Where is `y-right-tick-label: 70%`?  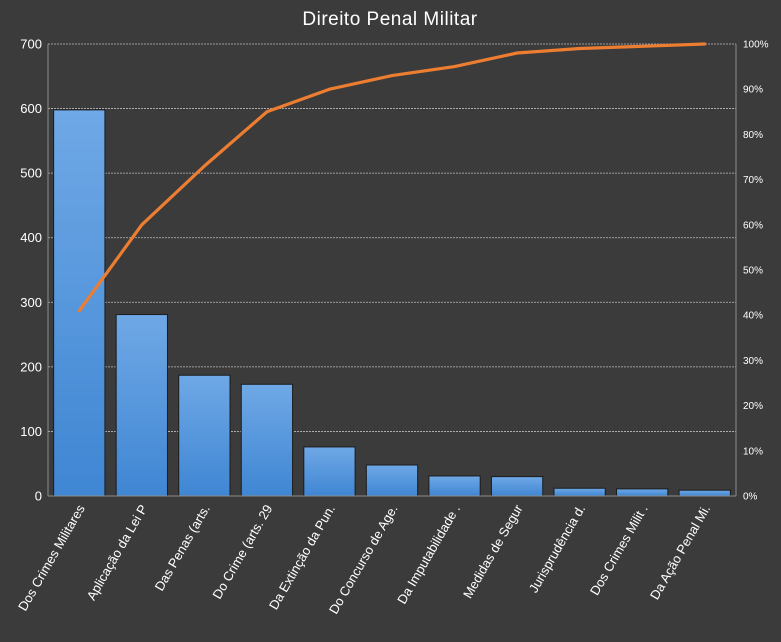
y-right-tick-label: 70% is located at coordinates (753, 180).